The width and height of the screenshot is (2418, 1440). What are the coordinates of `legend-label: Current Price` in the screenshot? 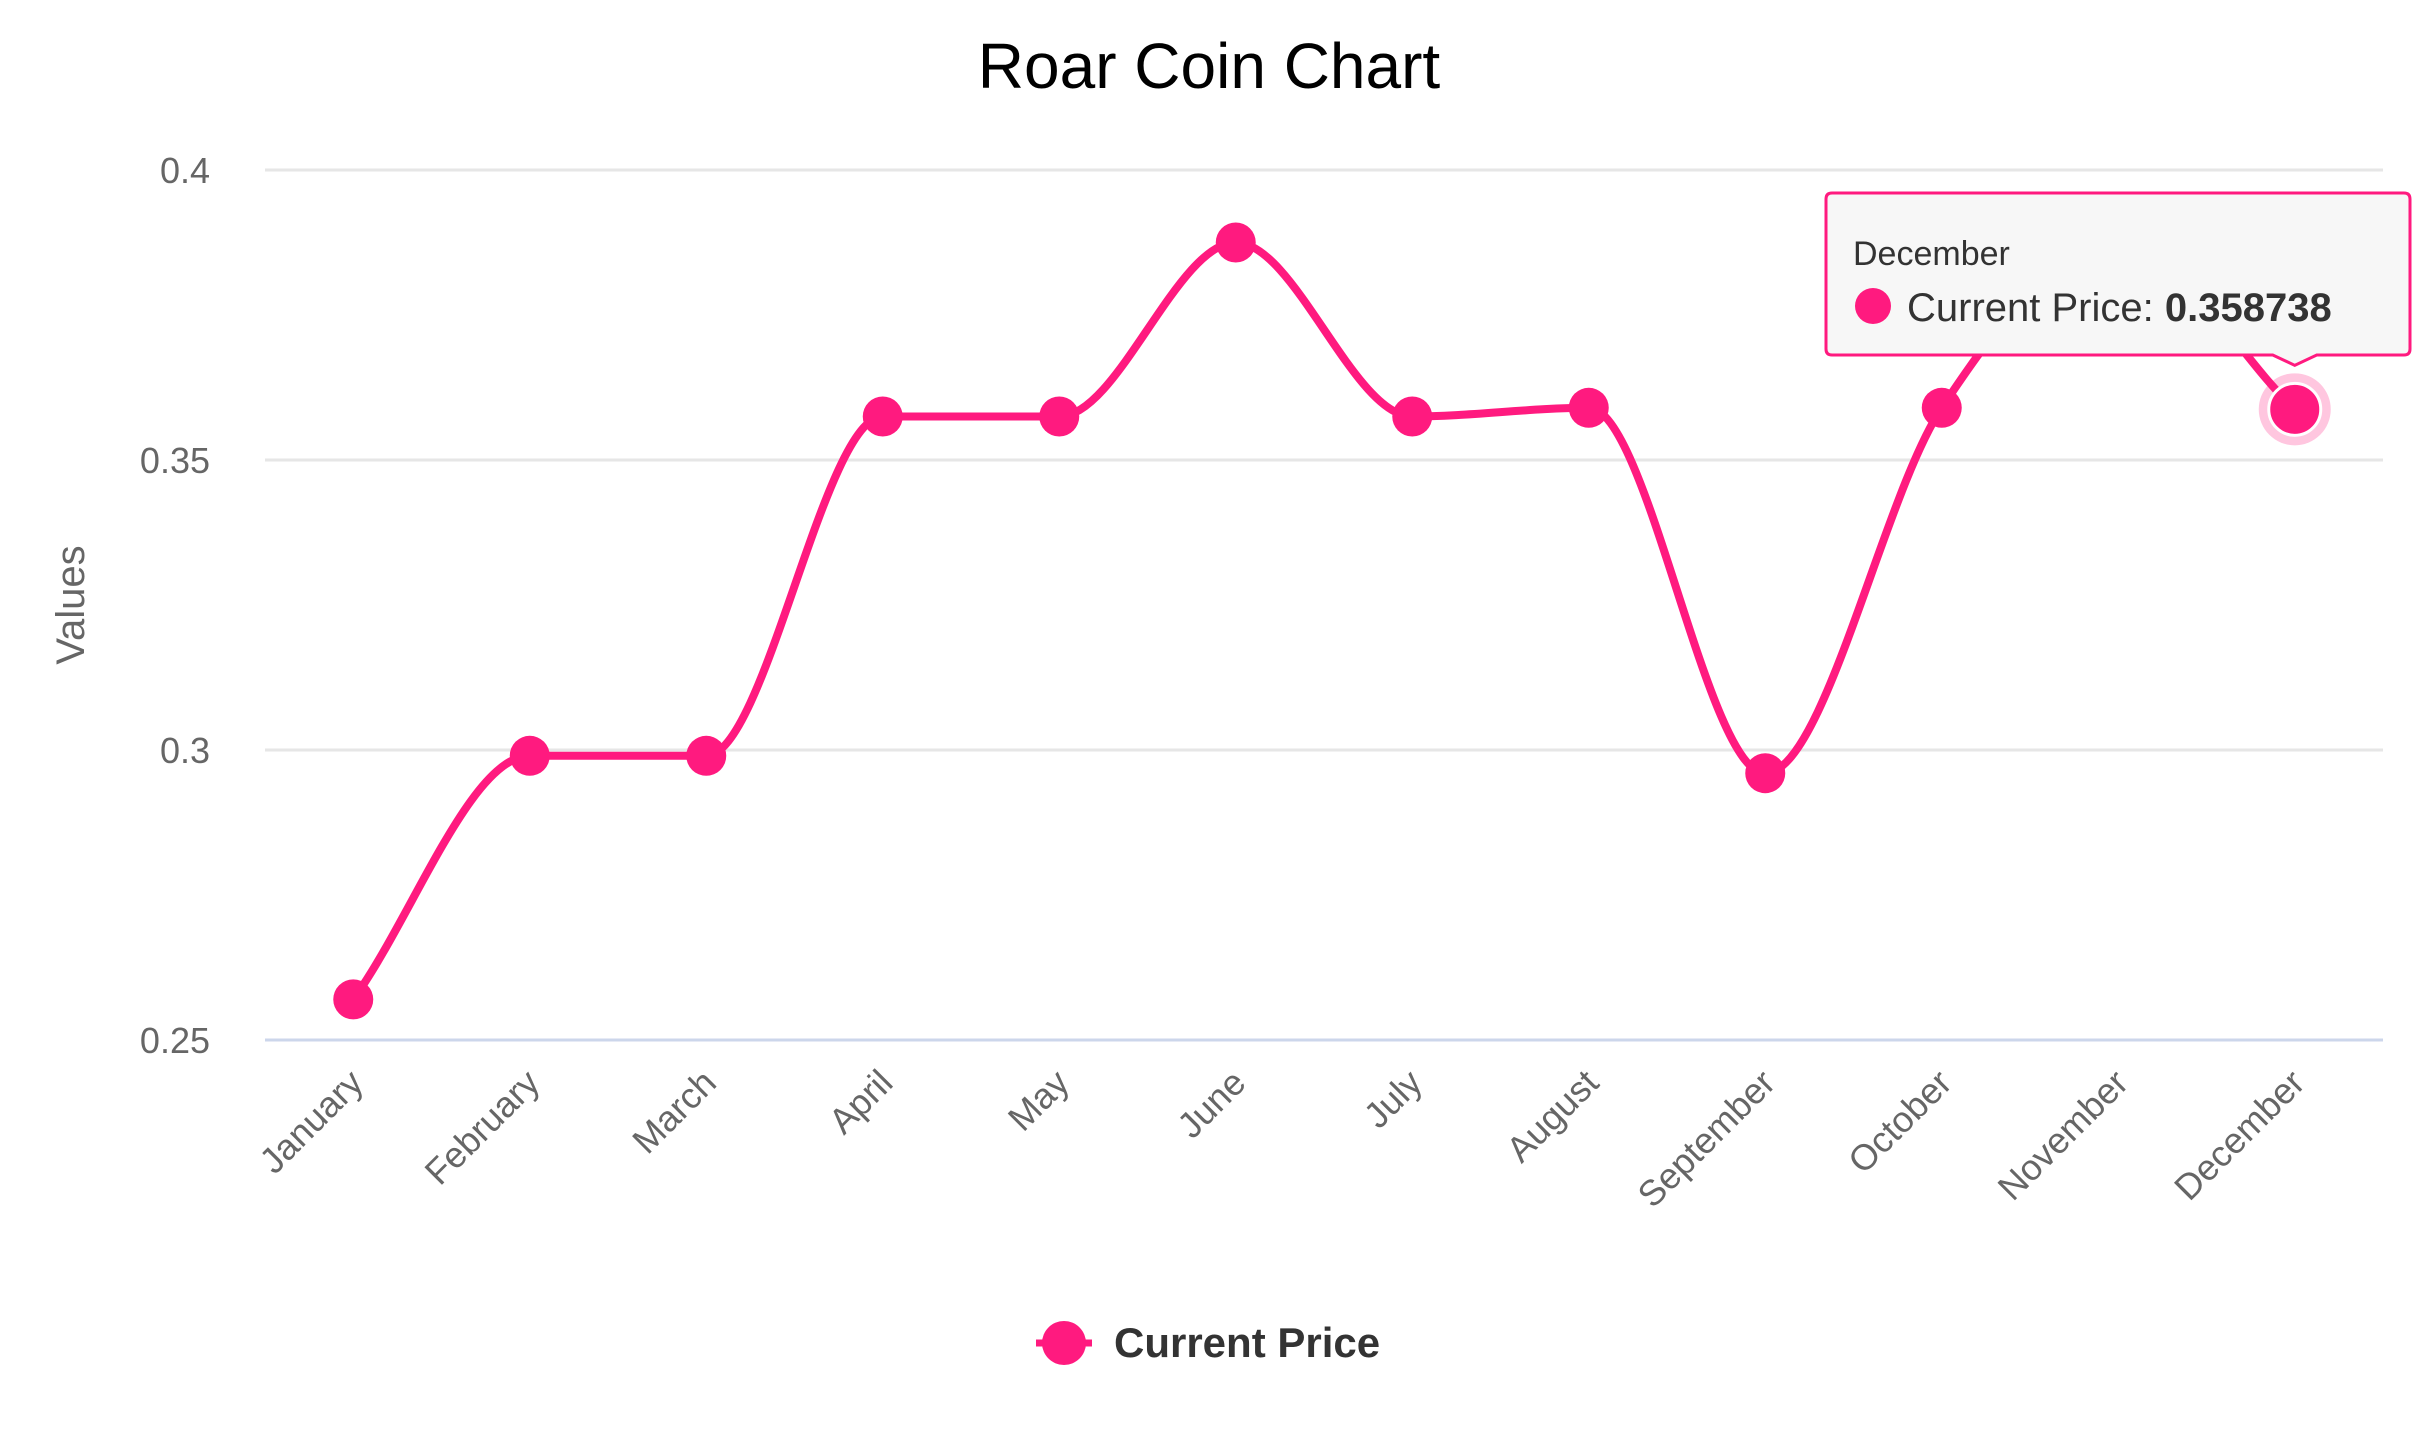 It's located at (1247, 1342).